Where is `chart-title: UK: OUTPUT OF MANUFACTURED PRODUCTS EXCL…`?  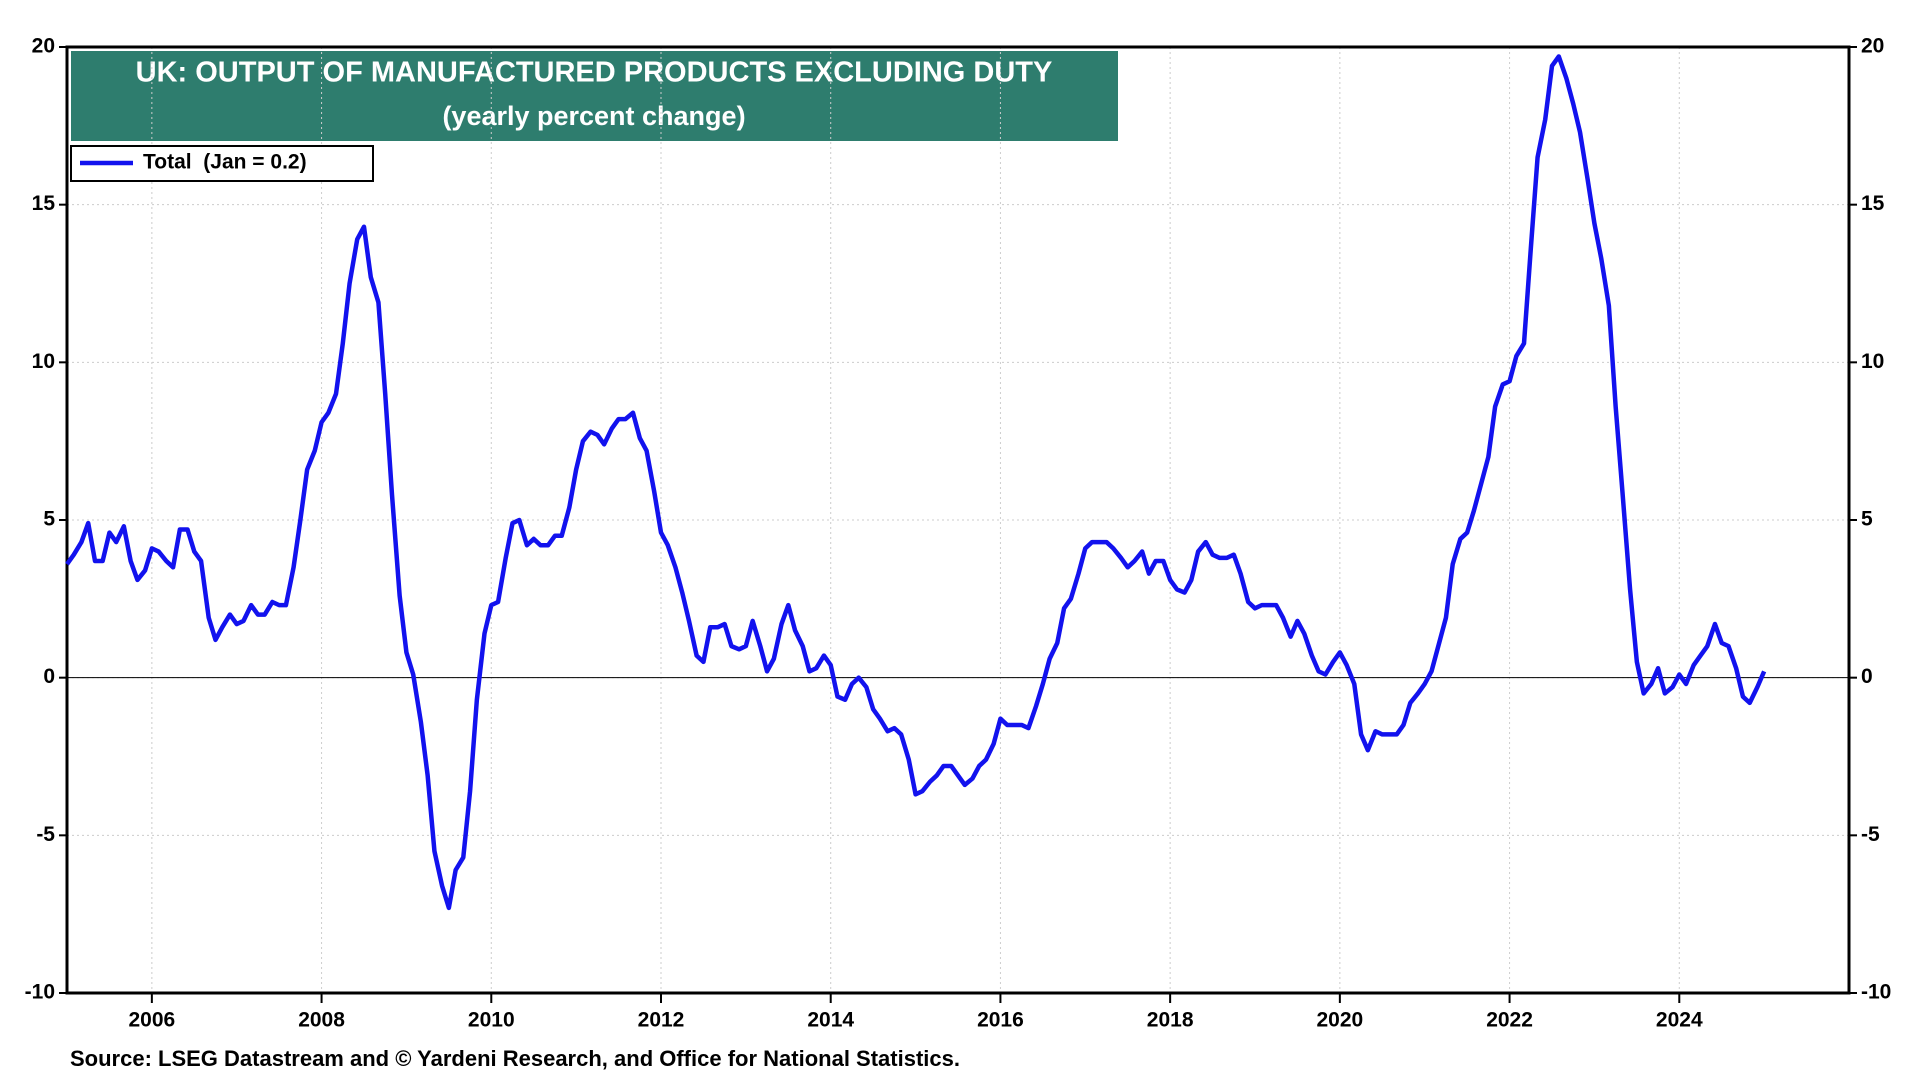 chart-title: UK: OUTPUT OF MANUFACTURED PRODUCTS EXCL… is located at coordinates (594, 73).